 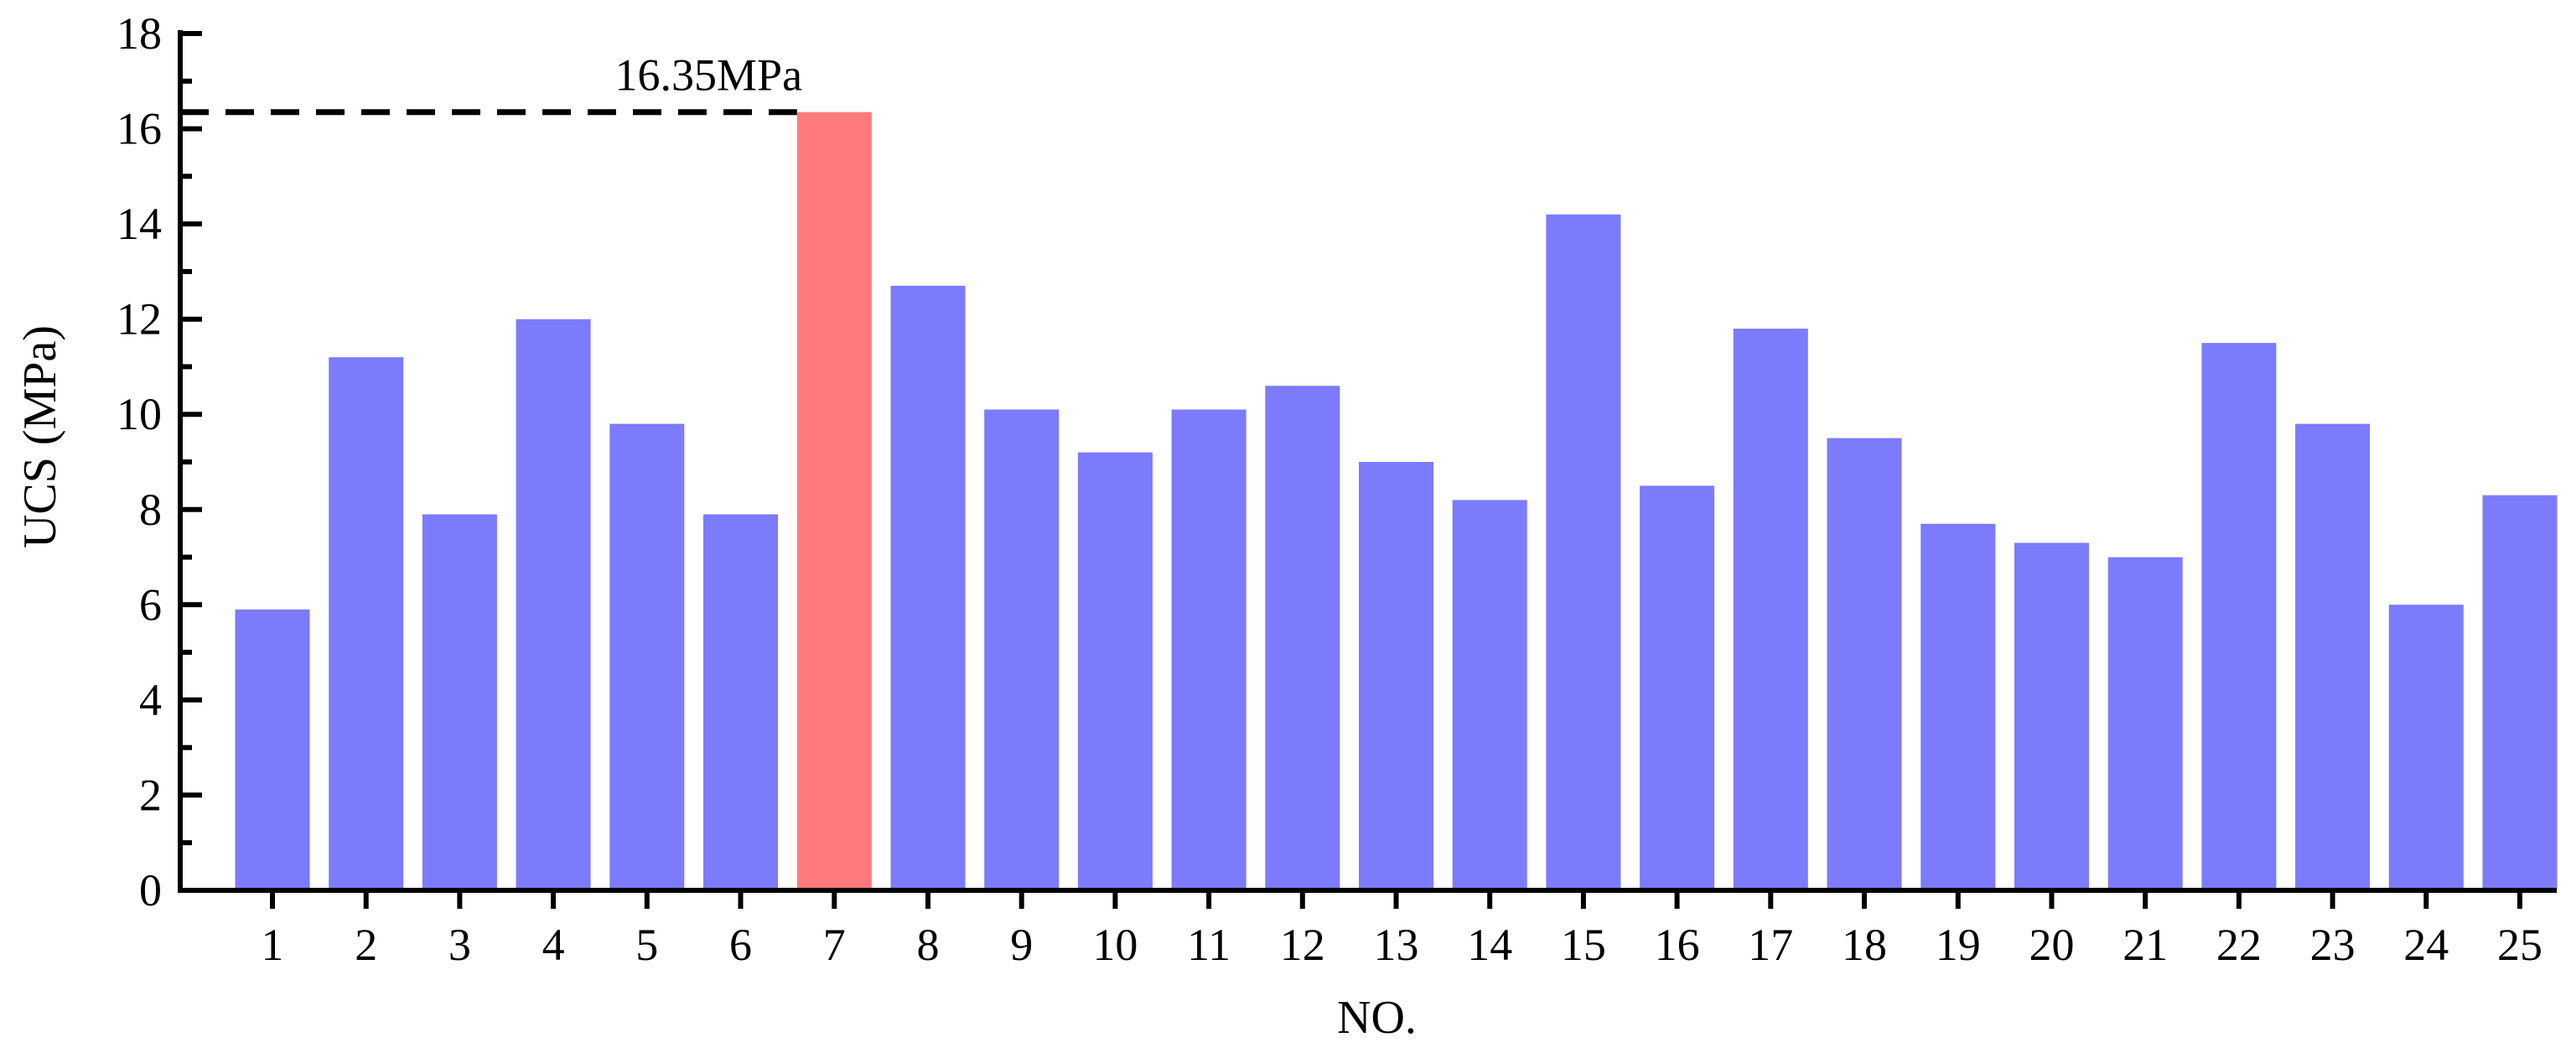 What do you see at coordinates (1770, 945) in the screenshot?
I see `x-tick-label: 17` at bounding box center [1770, 945].